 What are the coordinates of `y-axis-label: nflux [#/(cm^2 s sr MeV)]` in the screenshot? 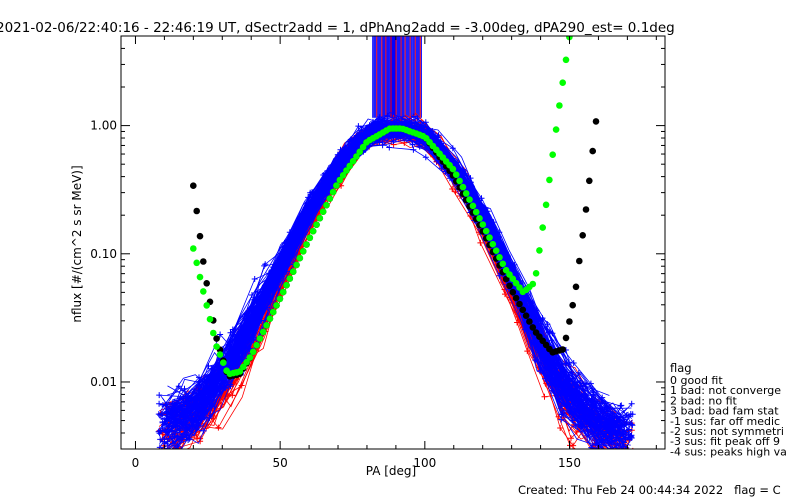 It's located at (77, 243).